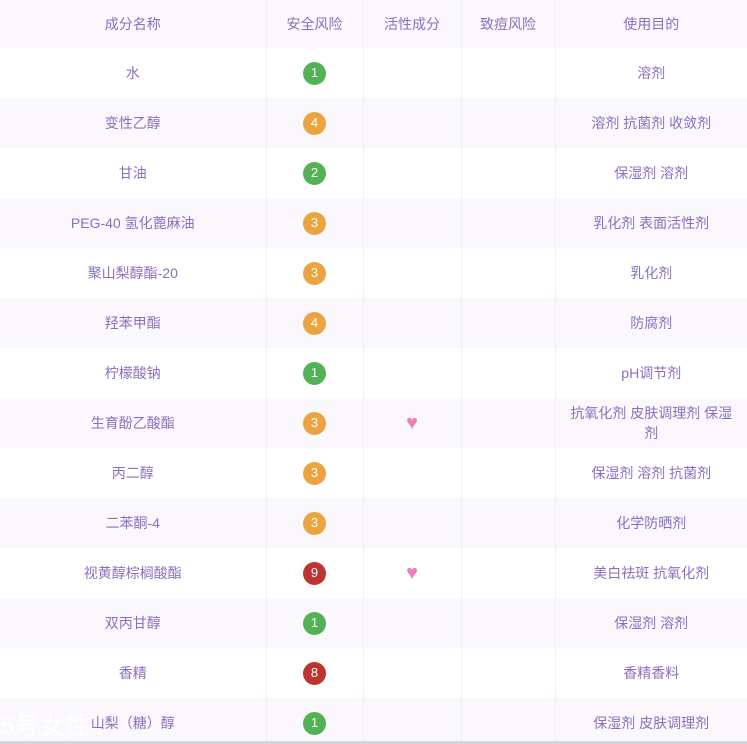 Image resolution: width=747 pixels, height=744 pixels. I want to click on ingredient-name-cell: 山梨（糖）醇, so click(133, 721).